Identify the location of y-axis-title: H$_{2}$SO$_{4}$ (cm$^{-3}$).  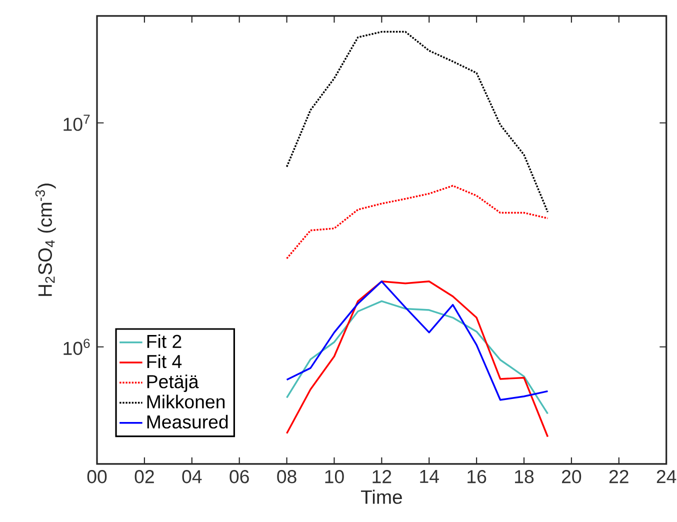
(45, 240).